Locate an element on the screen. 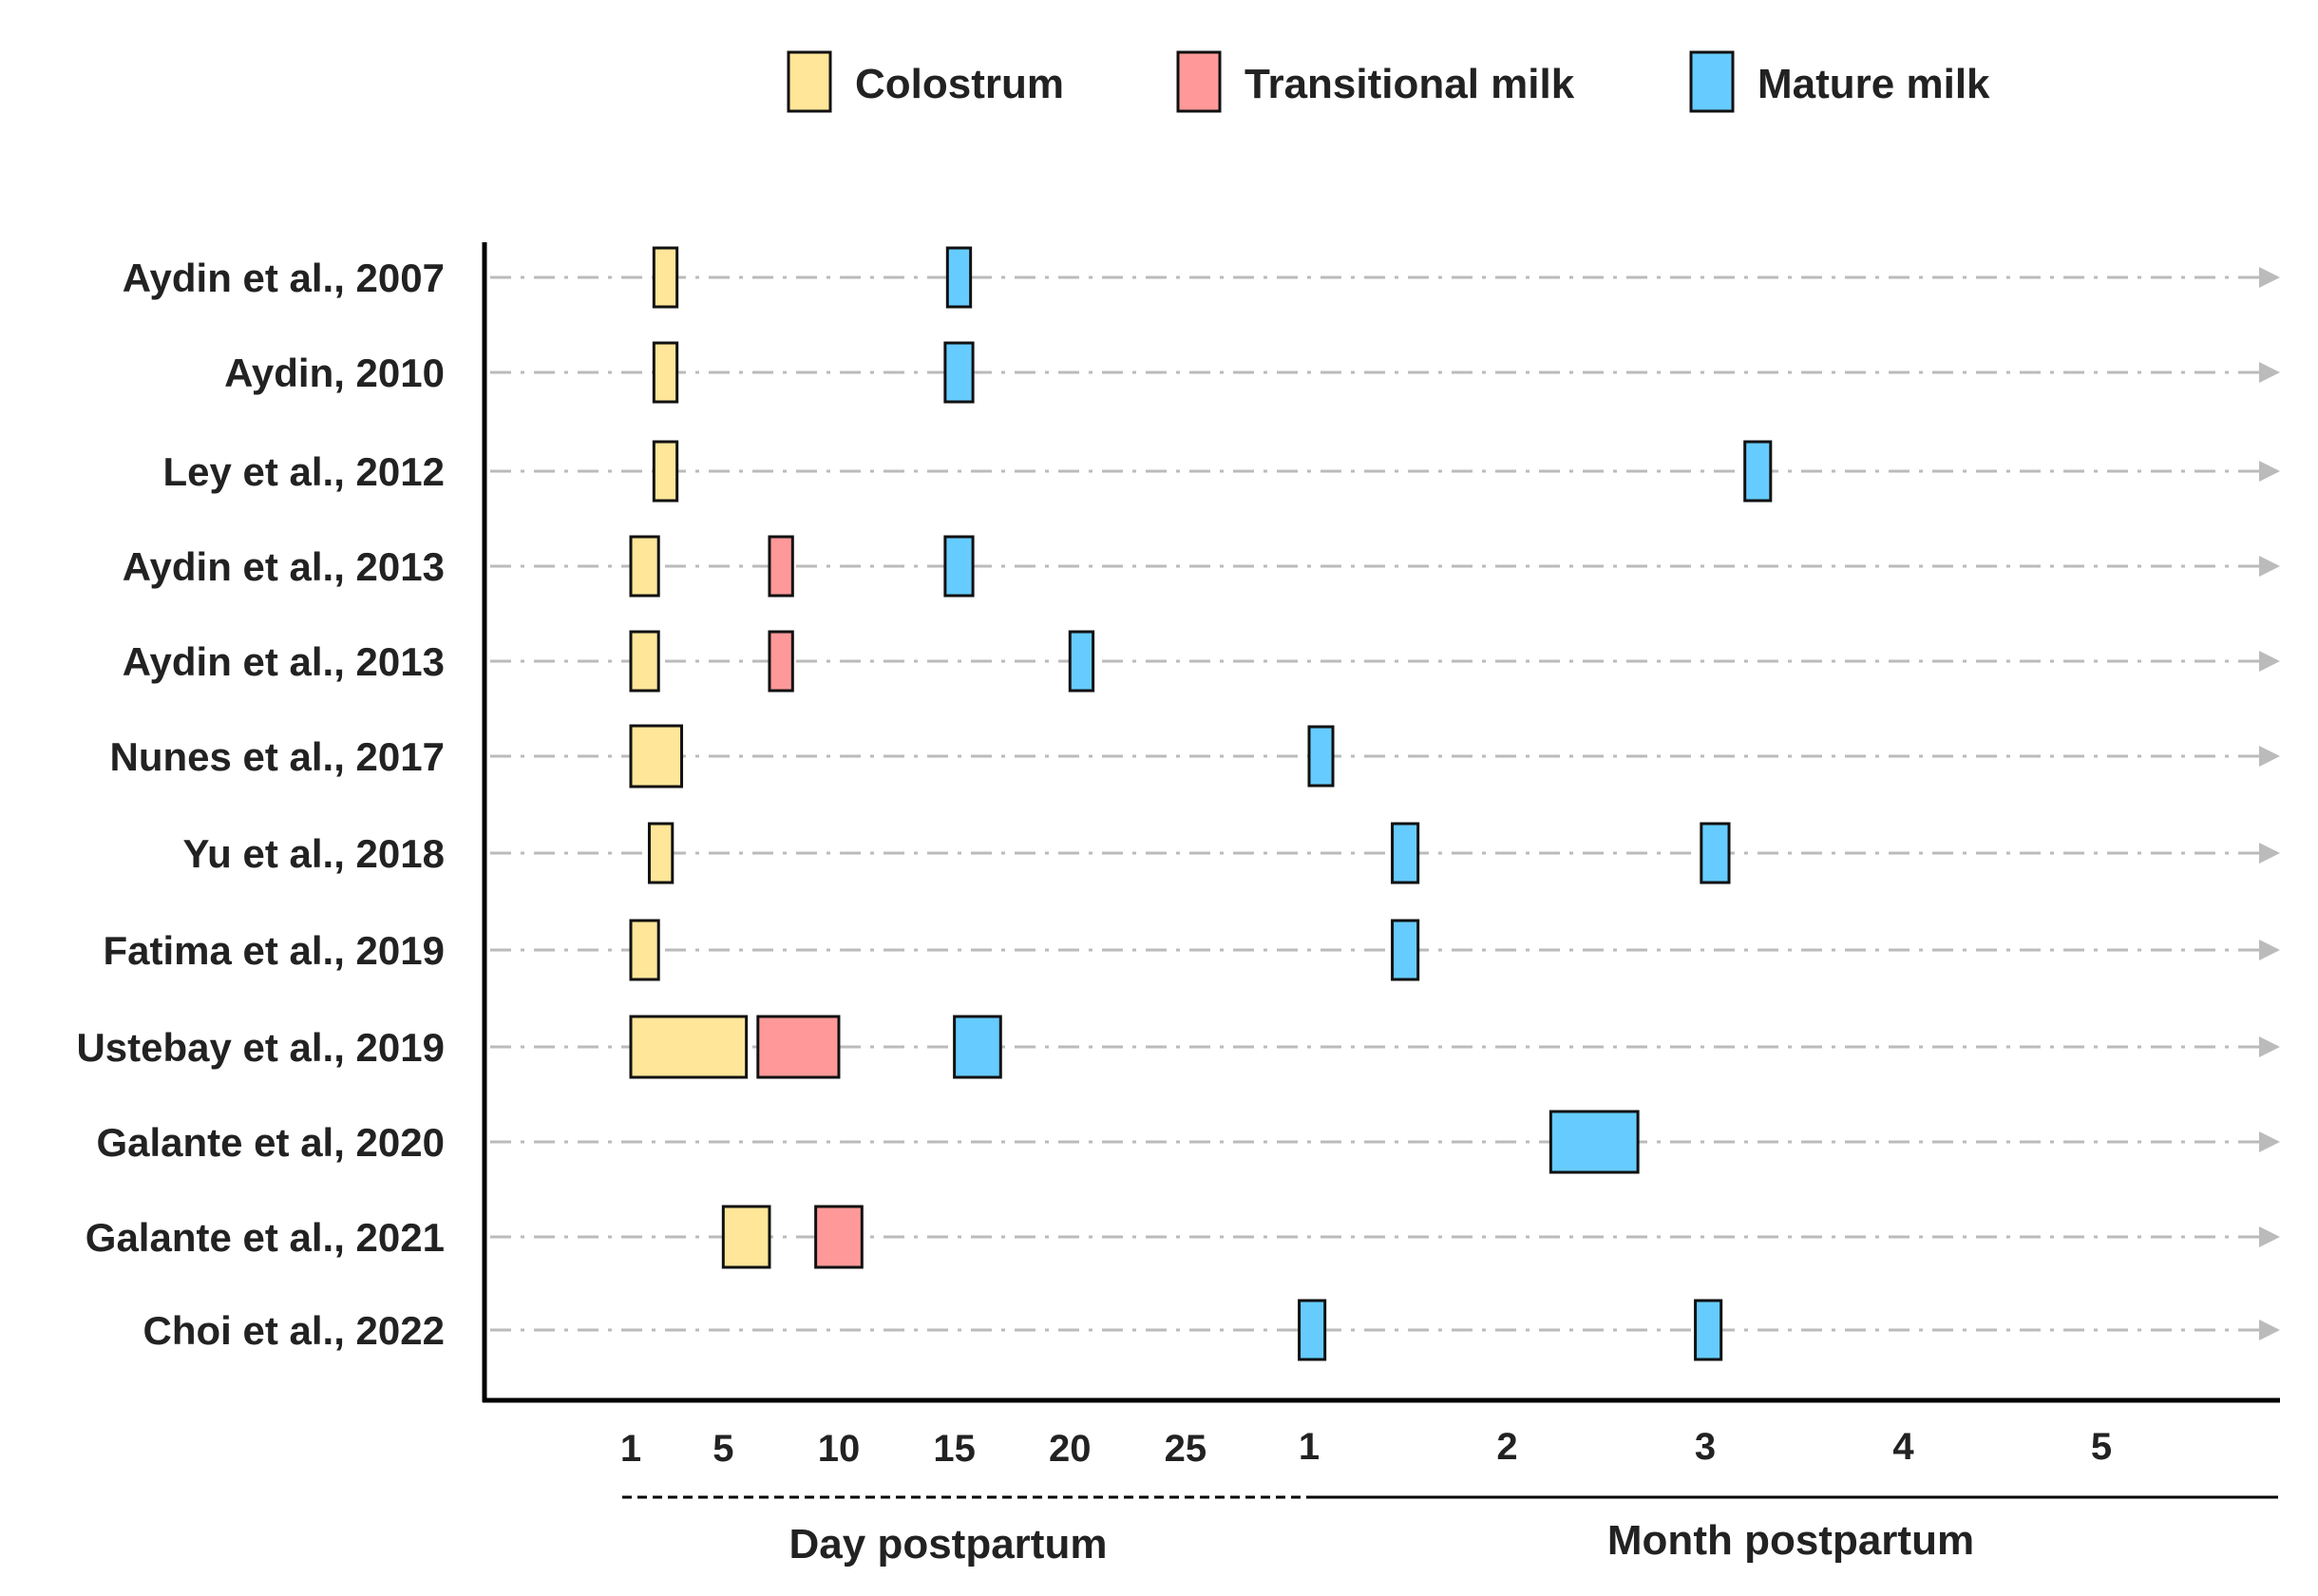 The height and width of the screenshot is (1596, 2318). tick-labels: 1 5 10 15 20 25 1 2 3 4 5 is located at coordinates (1366, 1448).